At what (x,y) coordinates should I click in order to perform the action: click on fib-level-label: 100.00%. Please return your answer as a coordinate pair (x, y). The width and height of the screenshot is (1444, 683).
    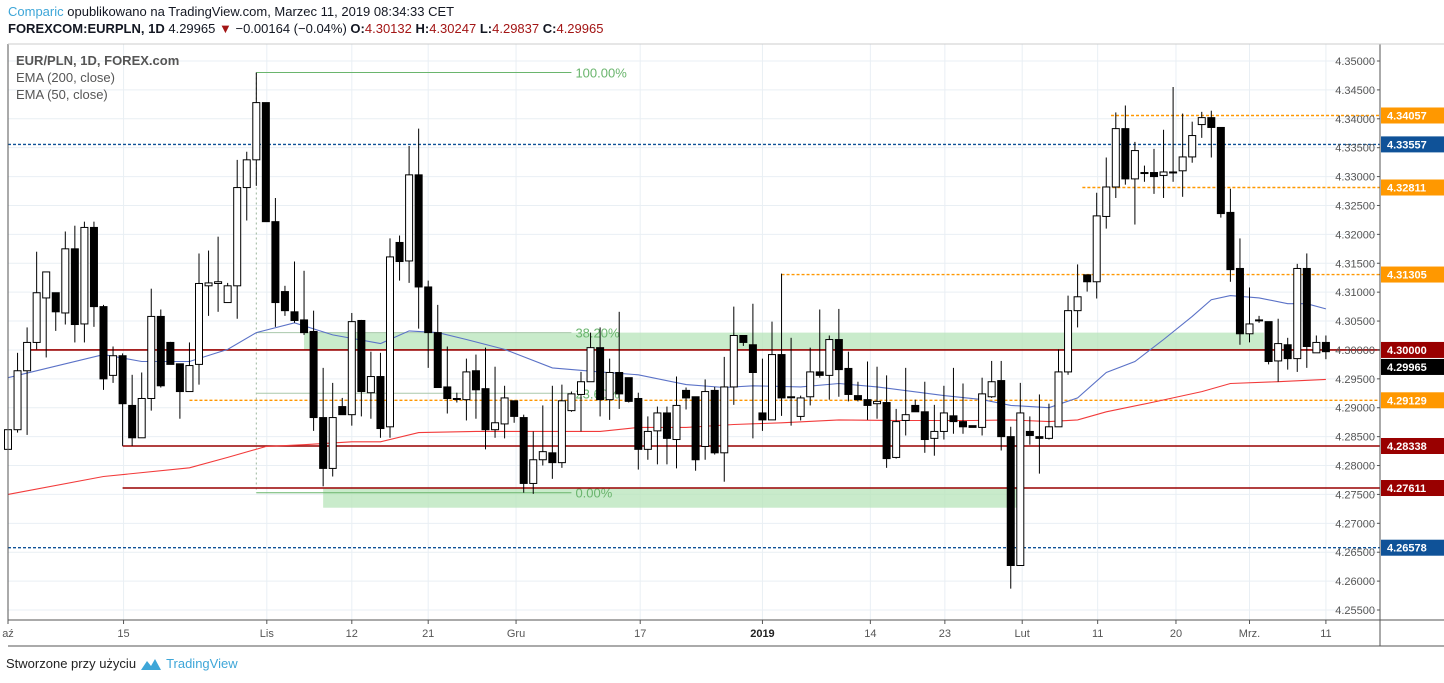
    Looking at the image, I should click on (601, 73).